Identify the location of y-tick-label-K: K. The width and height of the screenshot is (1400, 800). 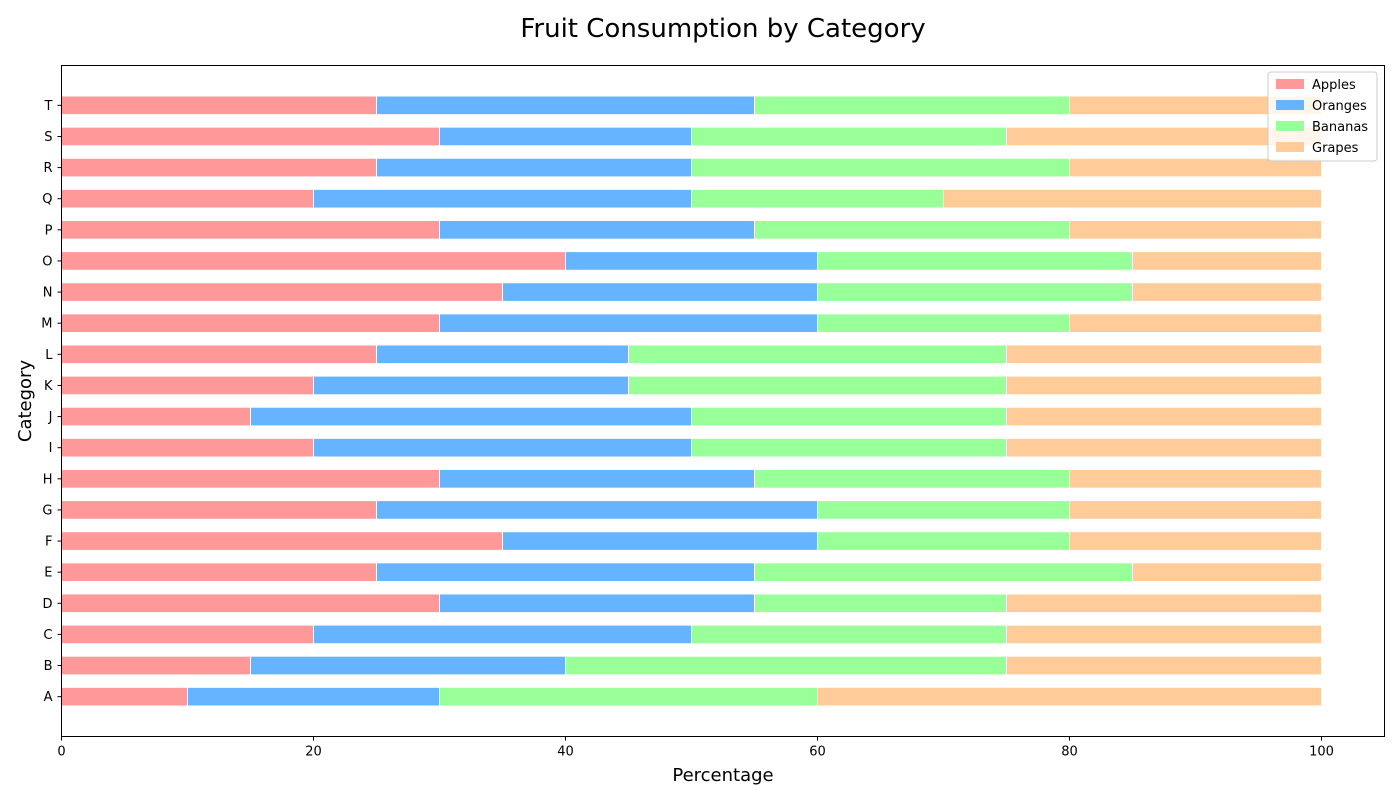
(48, 386).